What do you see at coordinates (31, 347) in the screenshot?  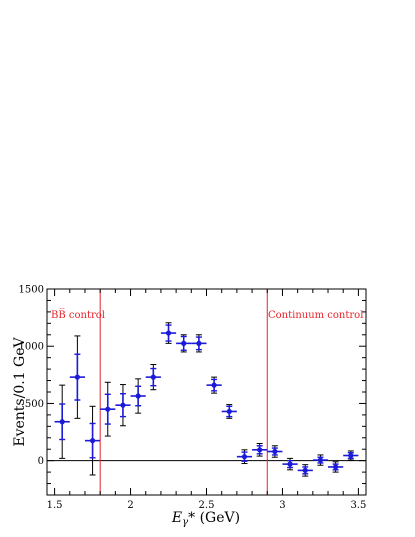 I see `y-tick-label: 1000` at bounding box center [31, 347].